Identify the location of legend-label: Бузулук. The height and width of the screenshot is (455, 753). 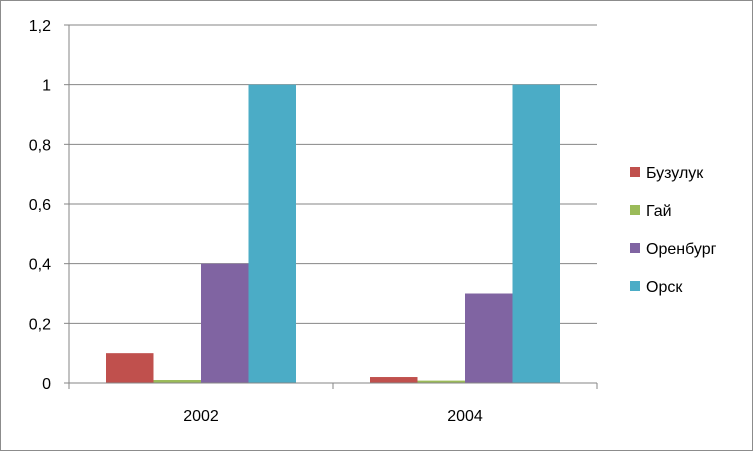
(675, 173).